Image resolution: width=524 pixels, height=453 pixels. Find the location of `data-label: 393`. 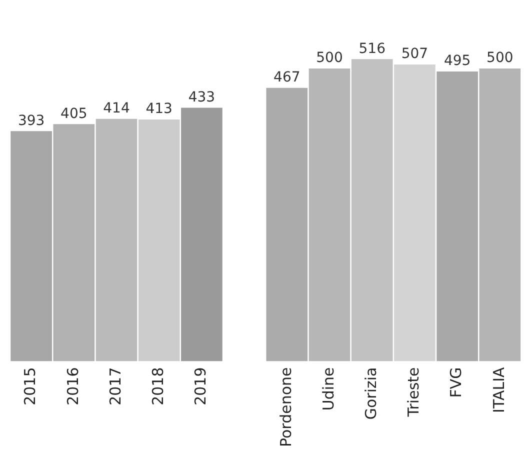

data-label: 393 is located at coordinates (31, 120).